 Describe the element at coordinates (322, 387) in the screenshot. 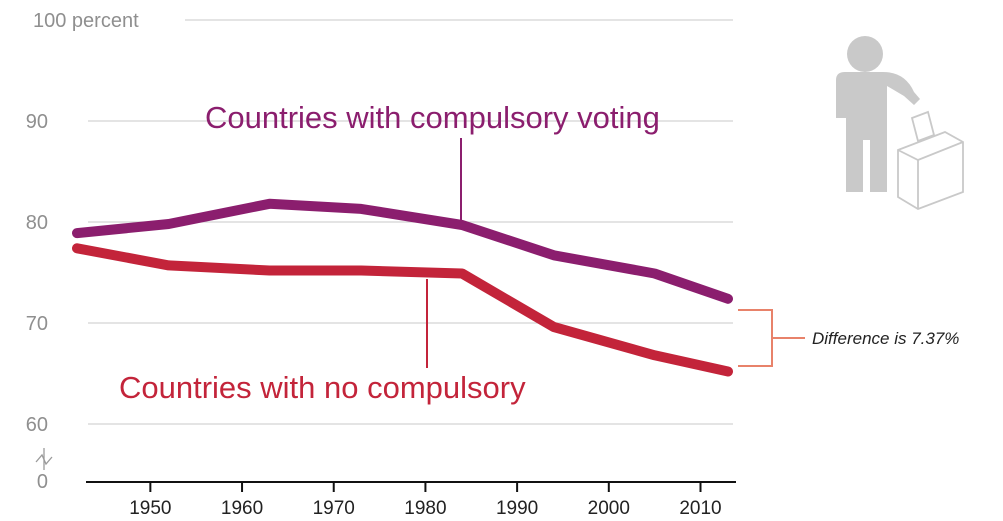

I see `series-label-no-compulsory: Countries with no compulsory` at that location.